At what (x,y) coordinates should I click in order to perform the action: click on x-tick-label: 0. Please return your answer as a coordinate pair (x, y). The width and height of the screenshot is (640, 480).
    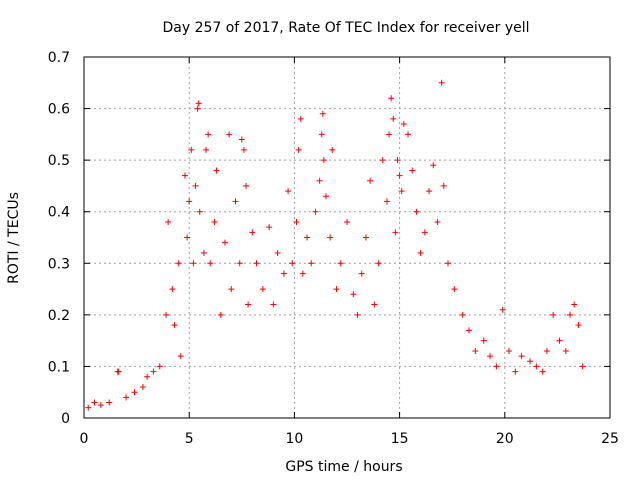
    Looking at the image, I should click on (84, 439).